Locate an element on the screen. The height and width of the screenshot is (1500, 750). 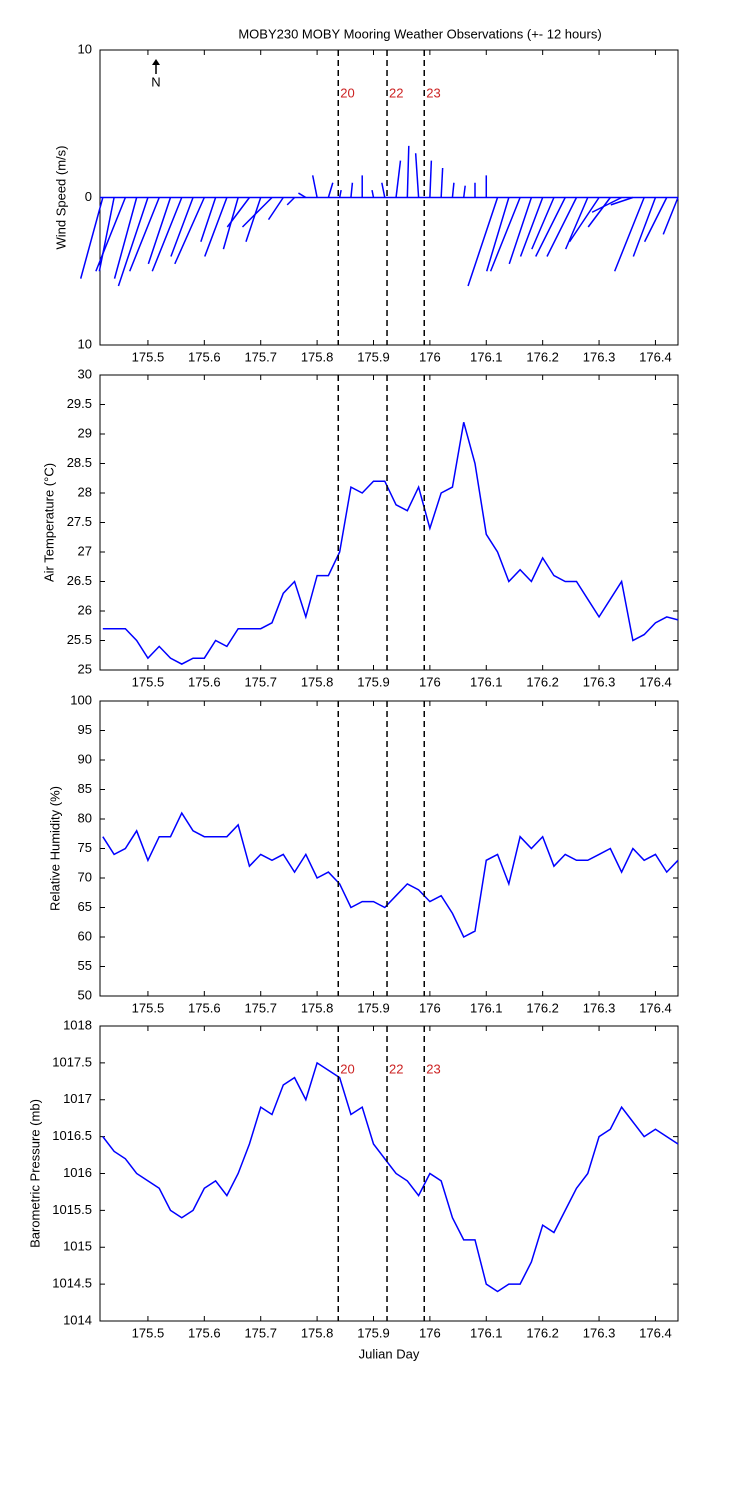
y-axis-label: Barometric Pressure (mb) is located at coordinates (34, 1173).